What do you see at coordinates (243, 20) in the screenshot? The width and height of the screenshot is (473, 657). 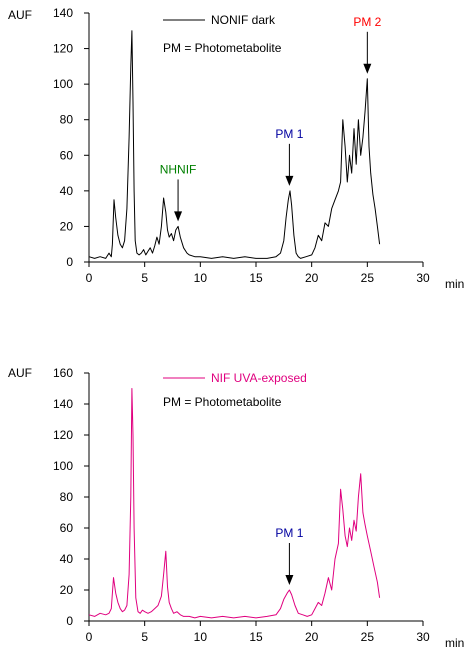 I see `legend-entry: NONIF dark` at bounding box center [243, 20].